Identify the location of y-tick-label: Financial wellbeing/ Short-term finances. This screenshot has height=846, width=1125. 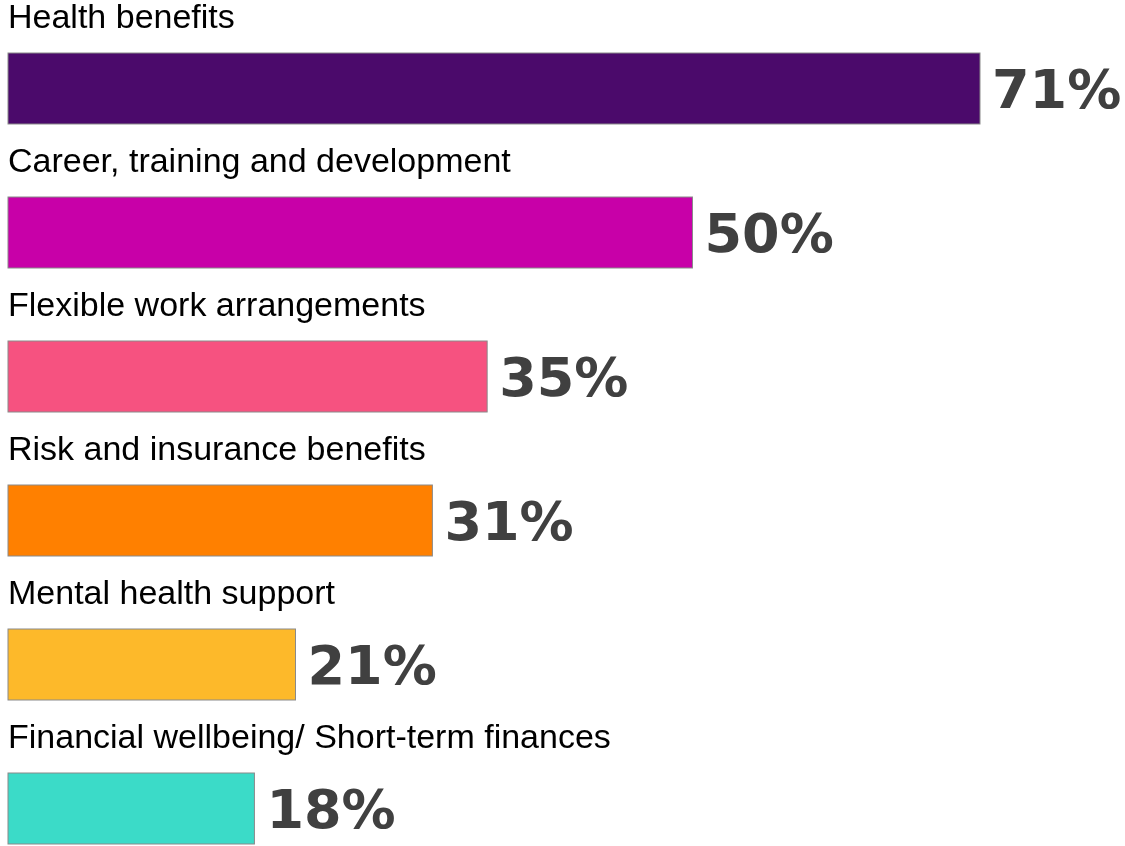
(309, 736).